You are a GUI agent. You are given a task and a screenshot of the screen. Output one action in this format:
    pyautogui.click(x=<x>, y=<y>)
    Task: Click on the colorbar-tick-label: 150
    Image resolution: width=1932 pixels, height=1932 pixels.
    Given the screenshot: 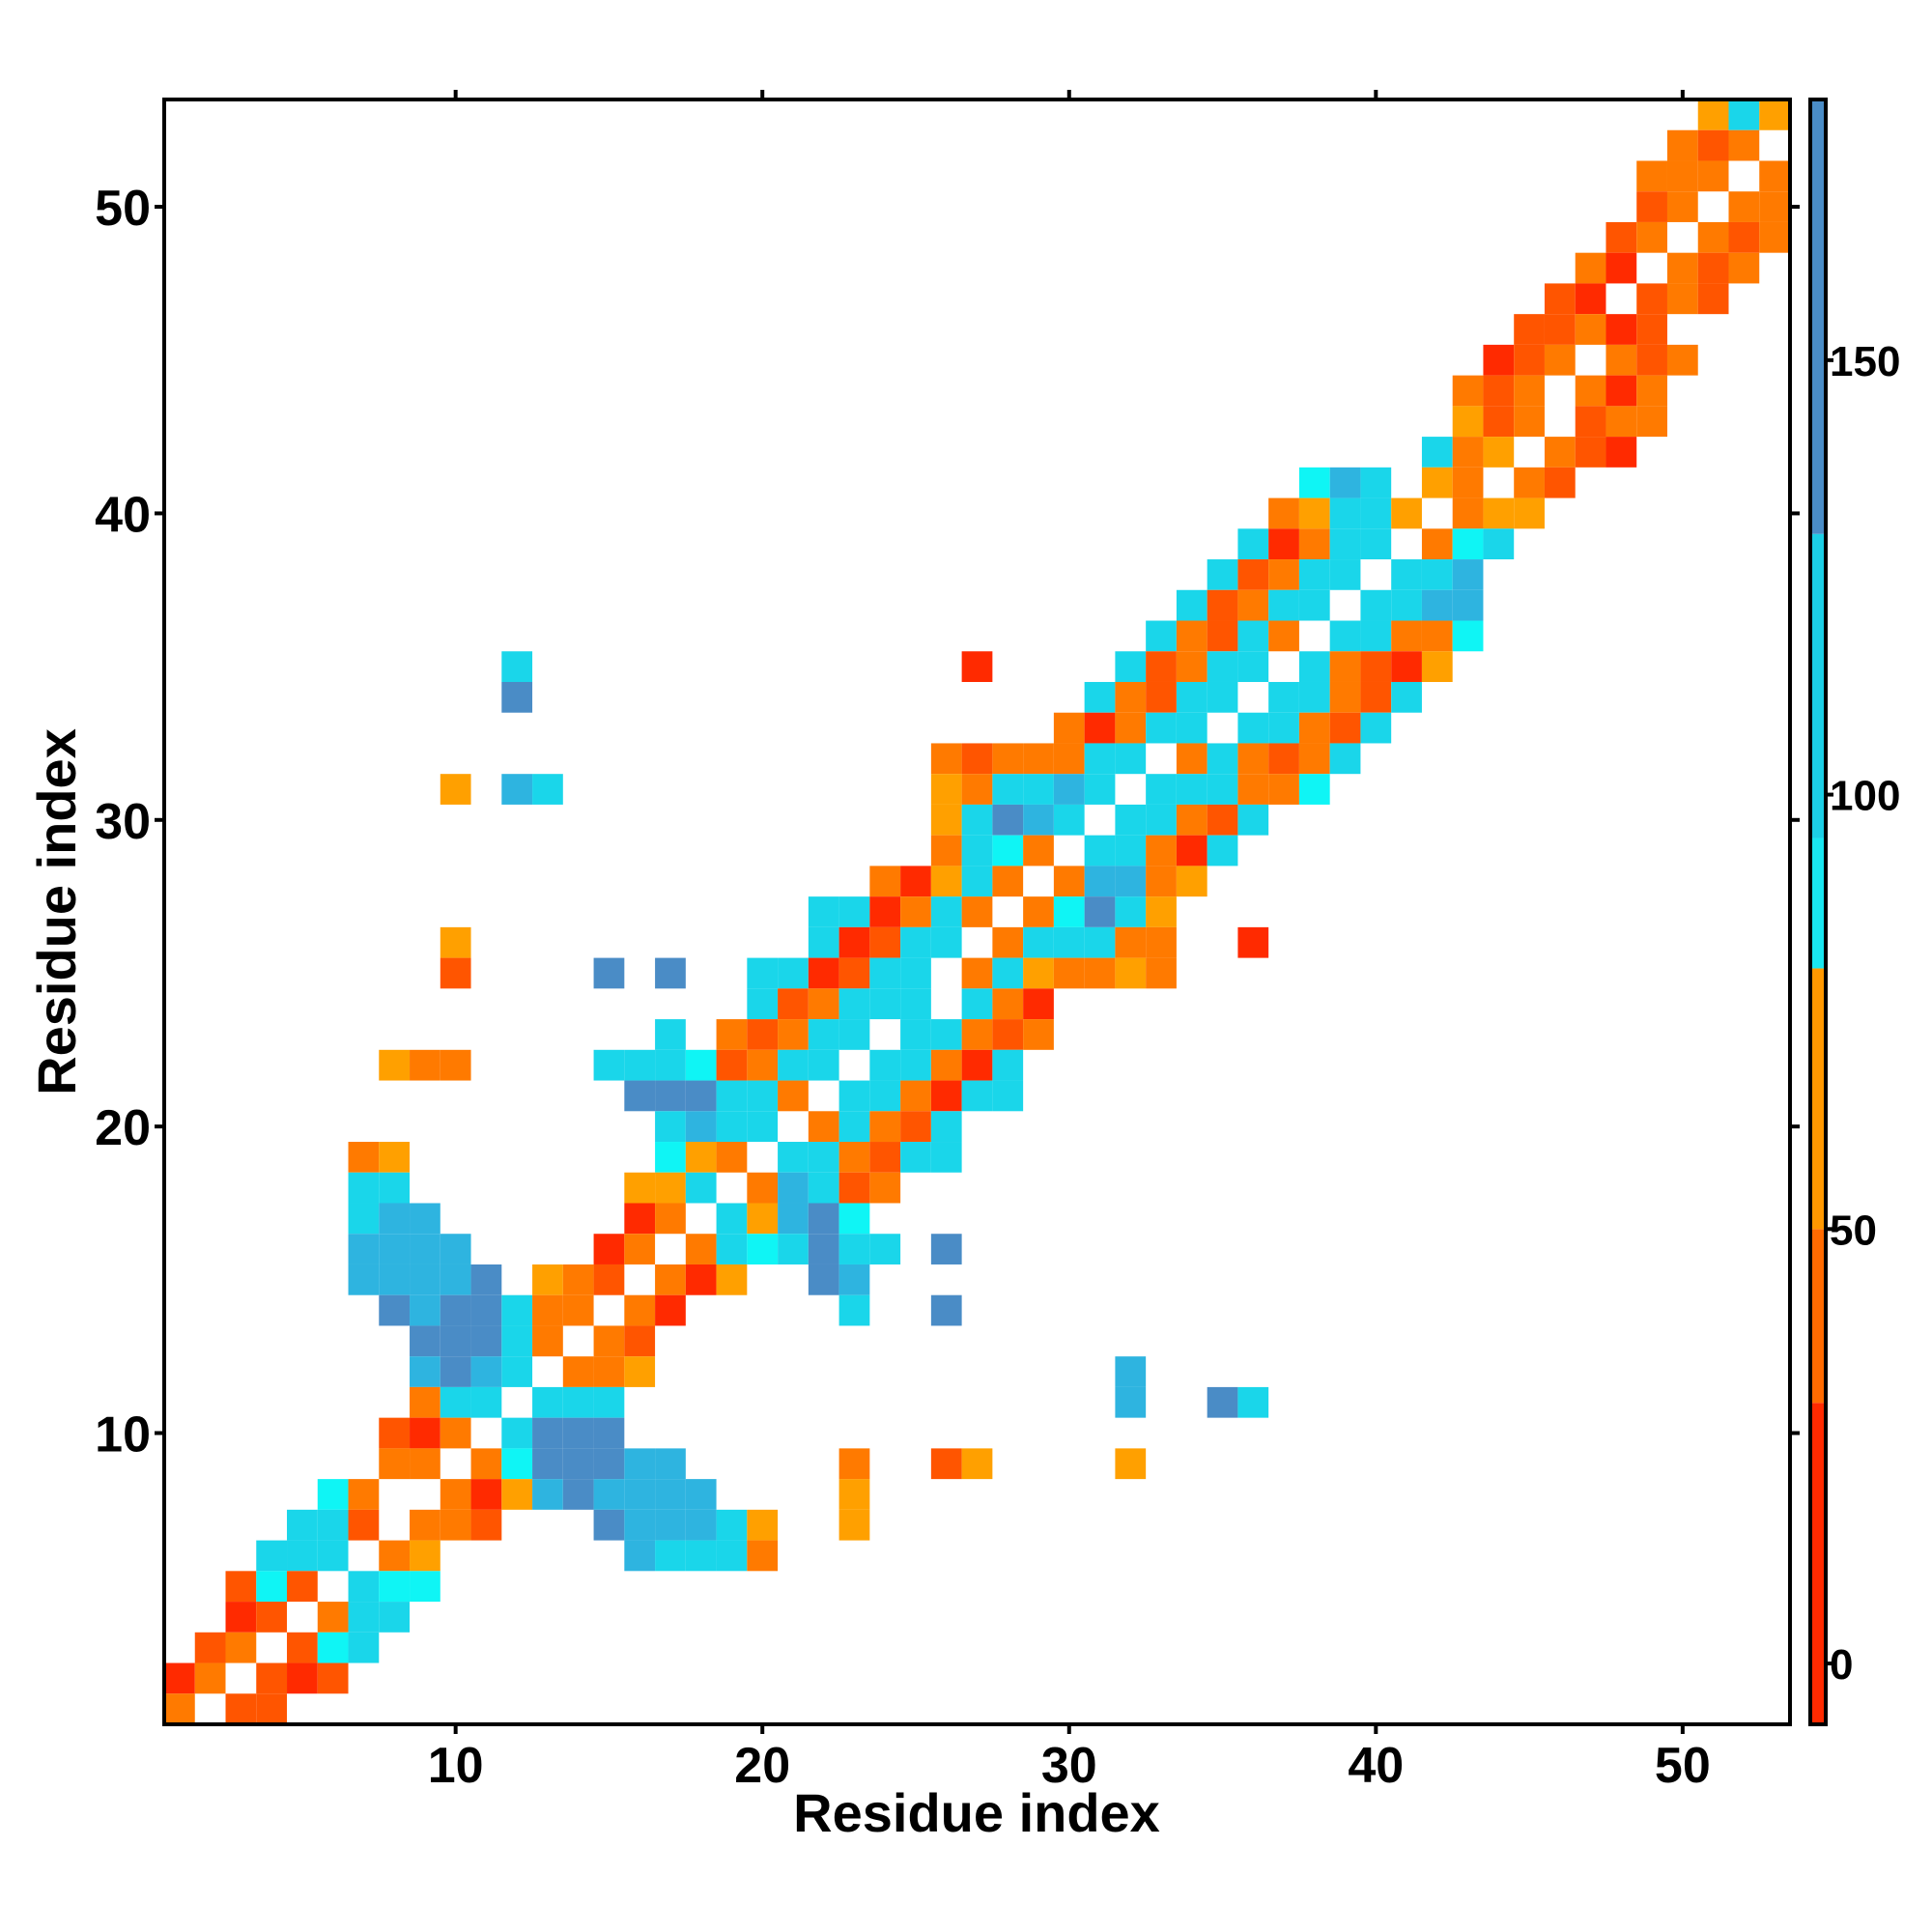 What is the action you would take?
    pyautogui.click(x=1865, y=361)
    